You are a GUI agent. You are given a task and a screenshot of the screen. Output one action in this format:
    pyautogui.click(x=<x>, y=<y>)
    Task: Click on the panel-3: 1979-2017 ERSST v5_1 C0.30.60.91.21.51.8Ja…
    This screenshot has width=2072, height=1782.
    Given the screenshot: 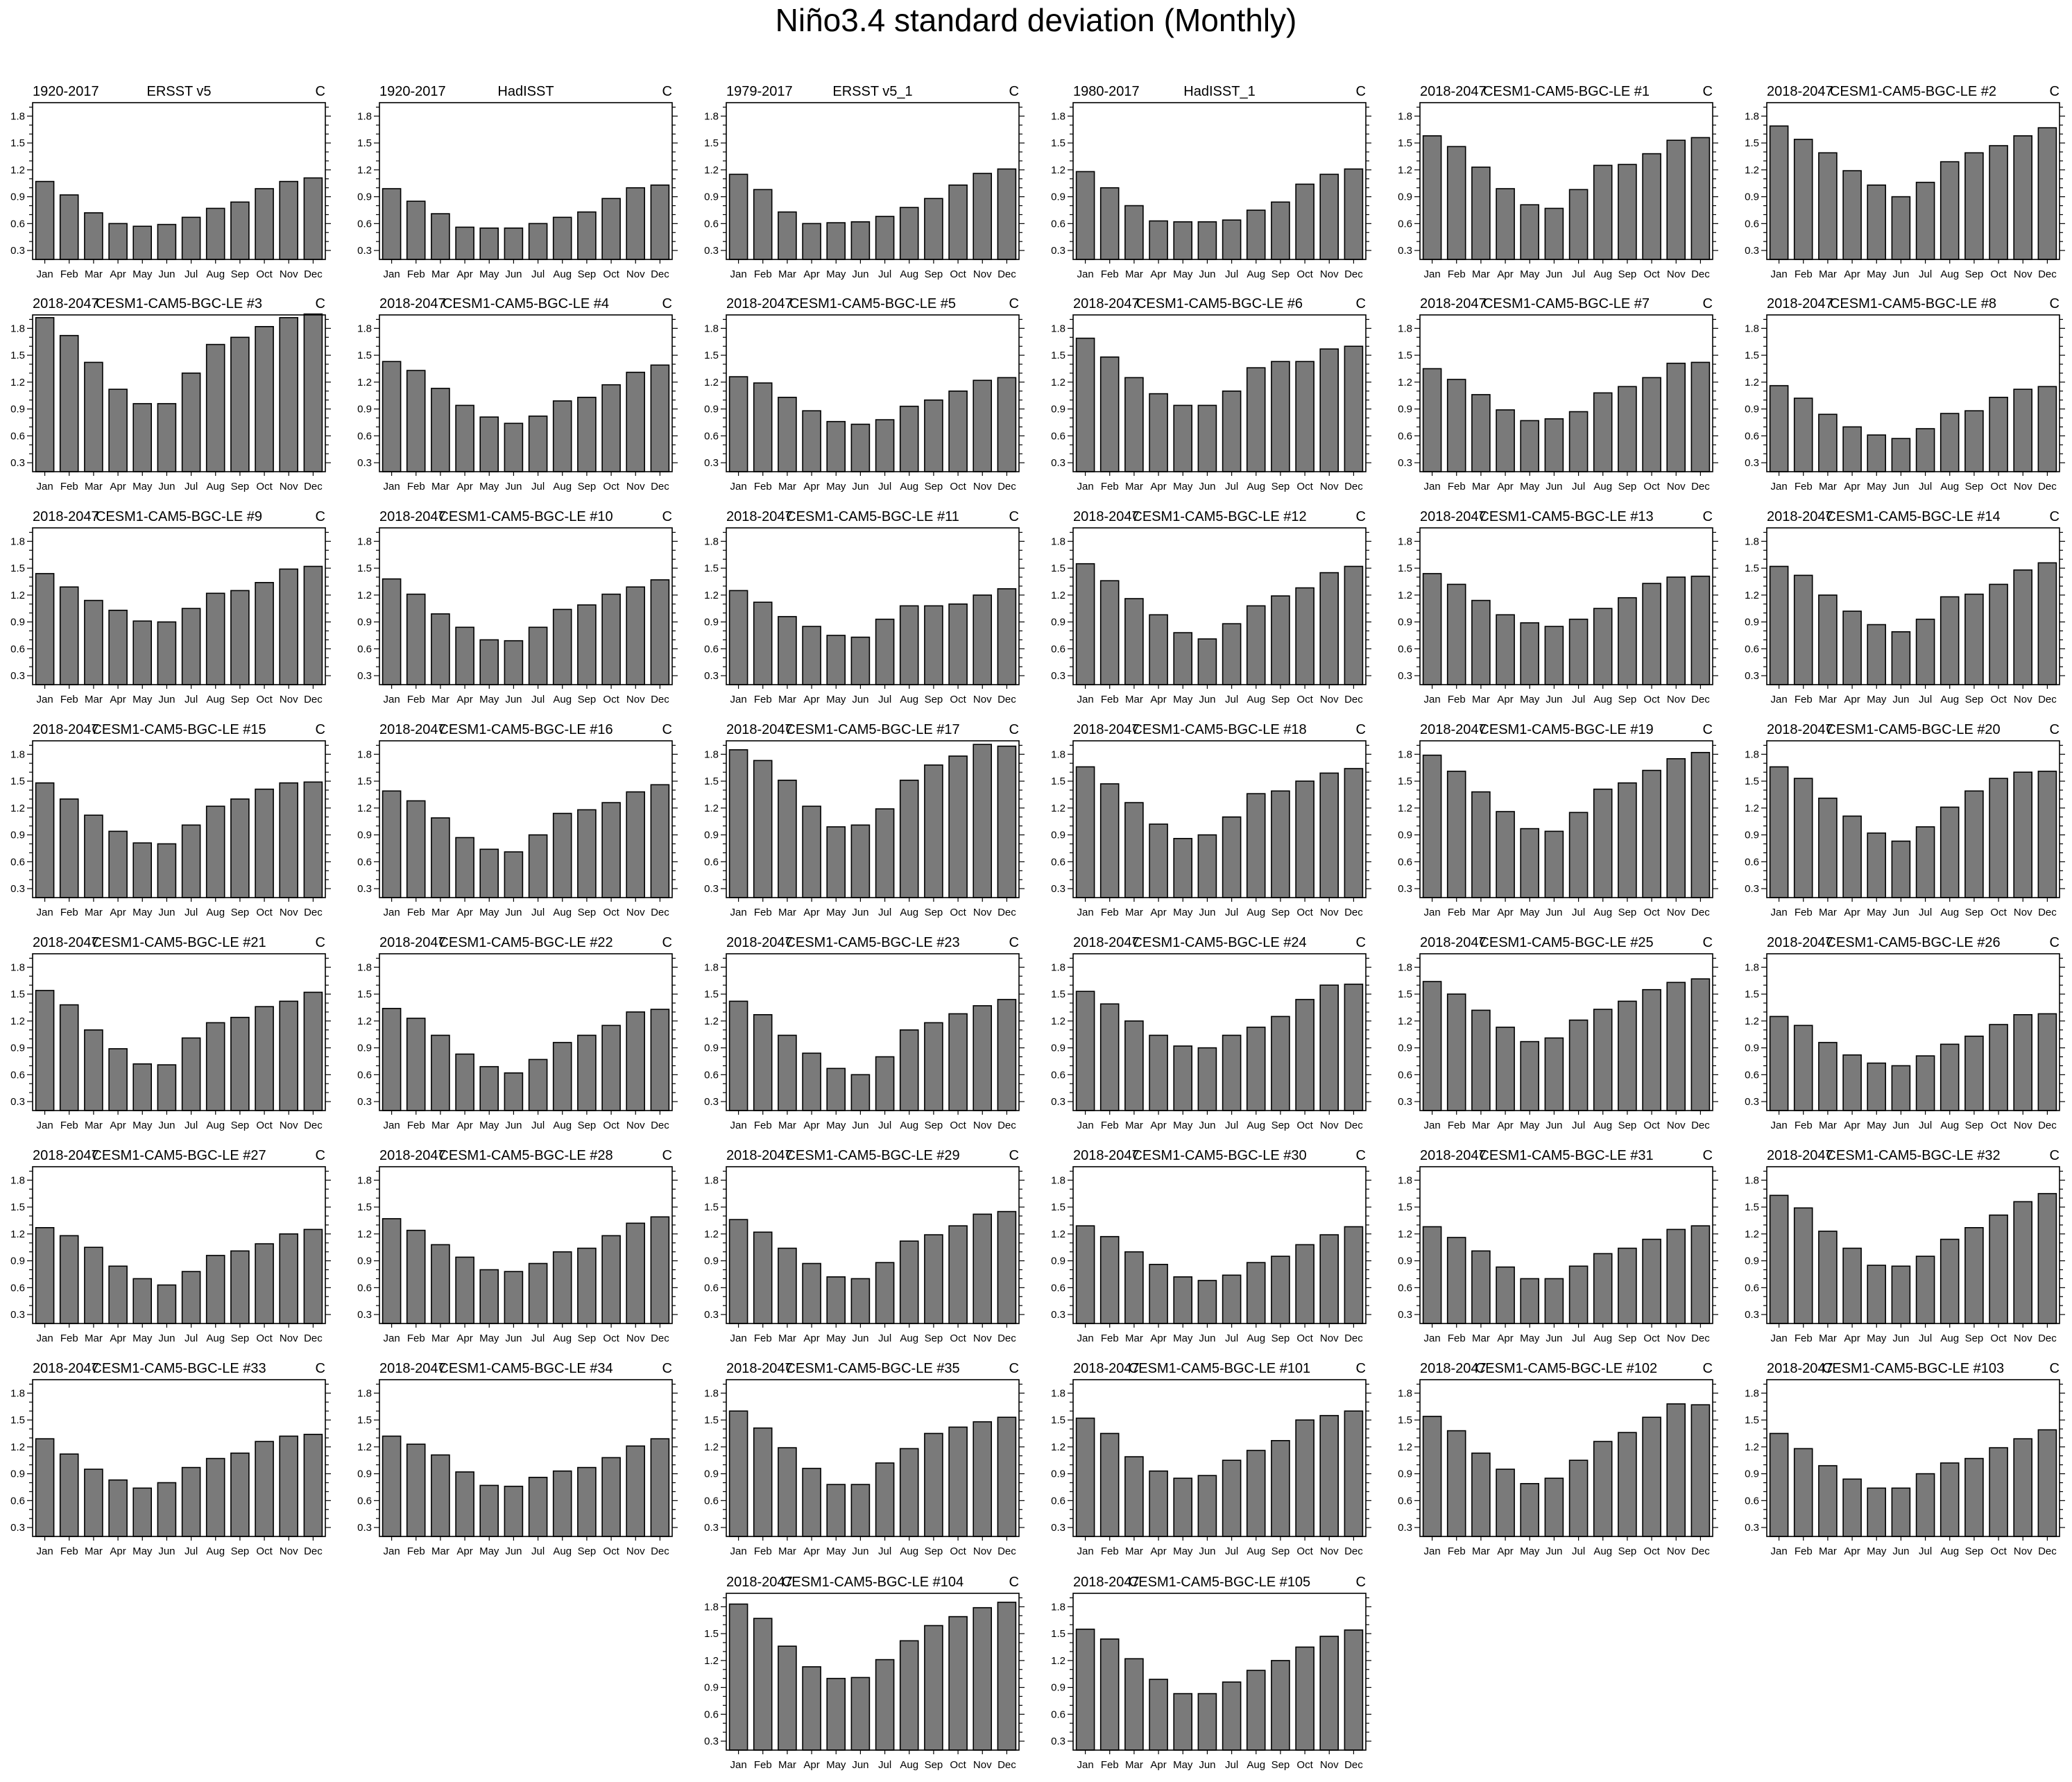 What is the action you would take?
    pyautogui.click(x=865, y=182)
    